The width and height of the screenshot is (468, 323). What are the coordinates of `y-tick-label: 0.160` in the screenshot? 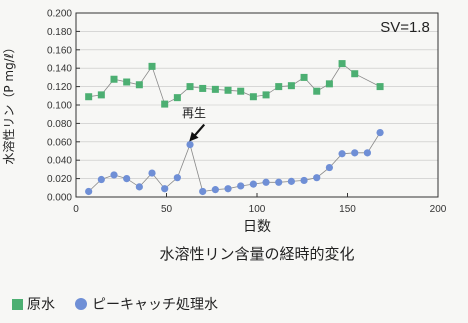 It's located at (59, 50).